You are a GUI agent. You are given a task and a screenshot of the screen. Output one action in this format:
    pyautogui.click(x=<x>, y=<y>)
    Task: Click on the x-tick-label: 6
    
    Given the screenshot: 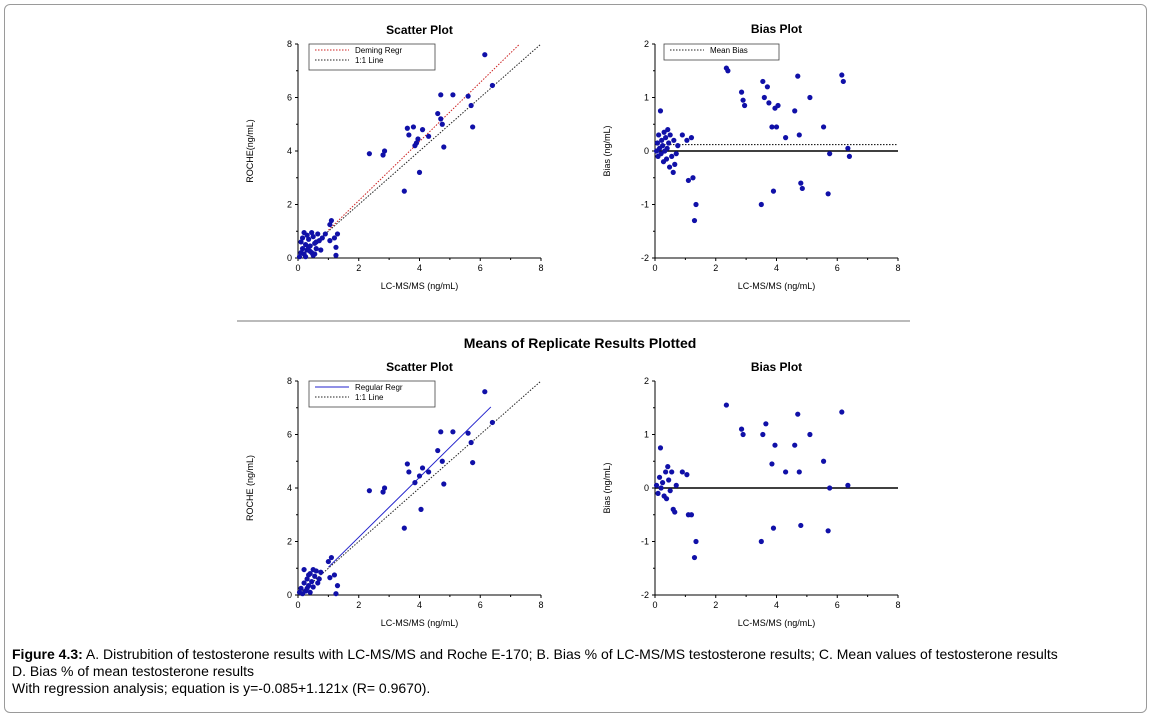 What is the action you would take?
    pyautogui.click(x=480, y=268)
    